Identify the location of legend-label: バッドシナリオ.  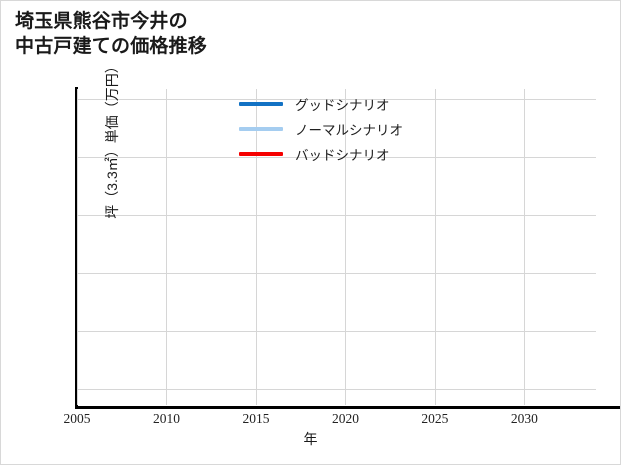
(342, 155).